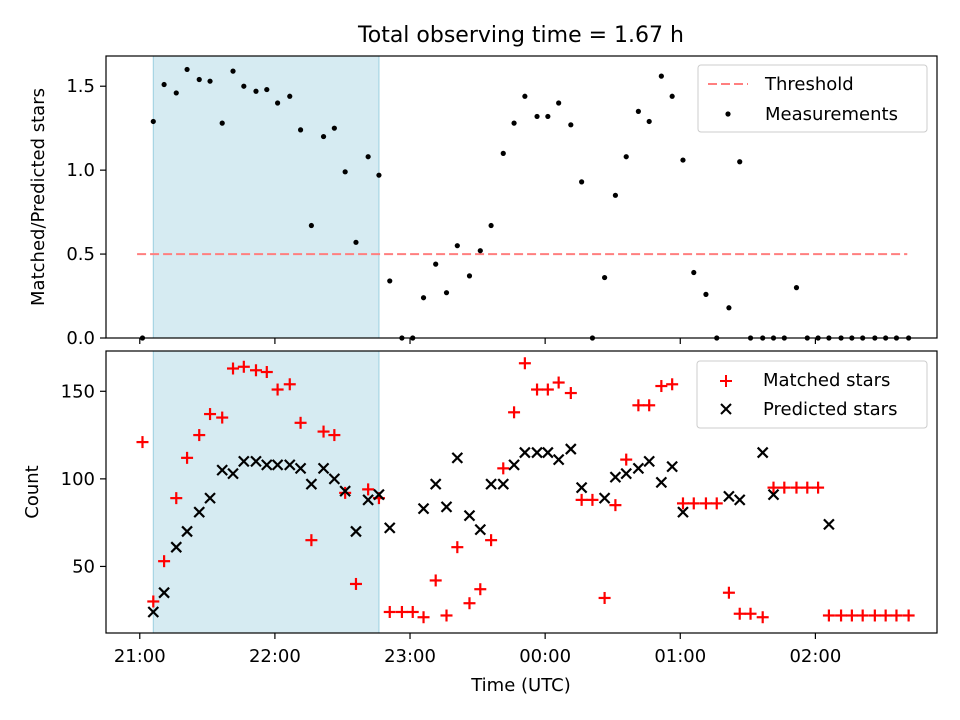 The width and height of the screenshot is (960, 720). I want to click on bottom-y-tick-label: 100, so click(78, 479).